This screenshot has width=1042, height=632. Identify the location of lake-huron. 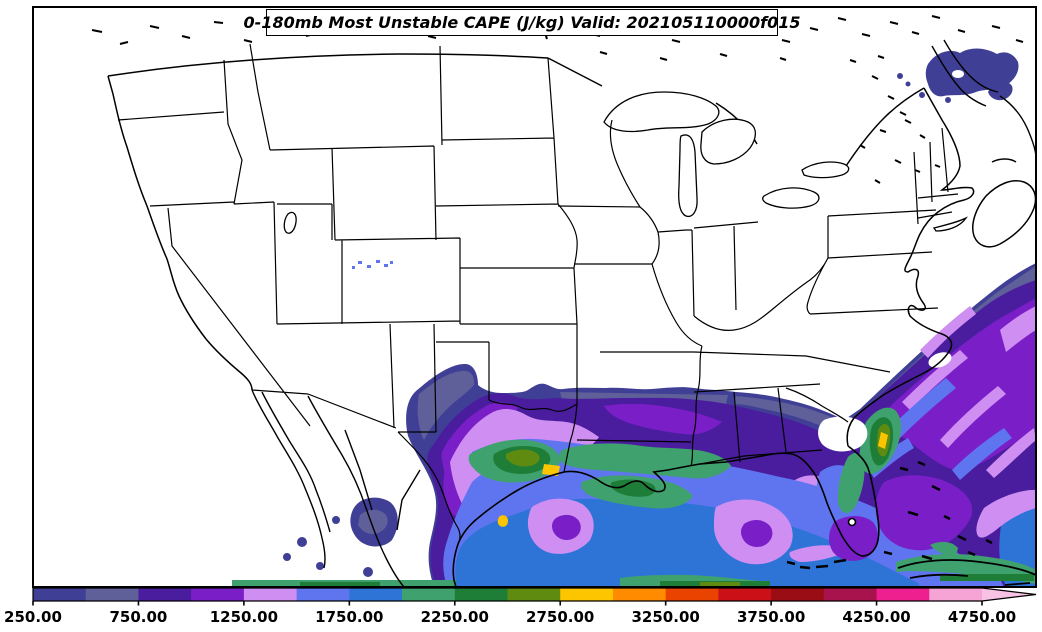
(728, 141).